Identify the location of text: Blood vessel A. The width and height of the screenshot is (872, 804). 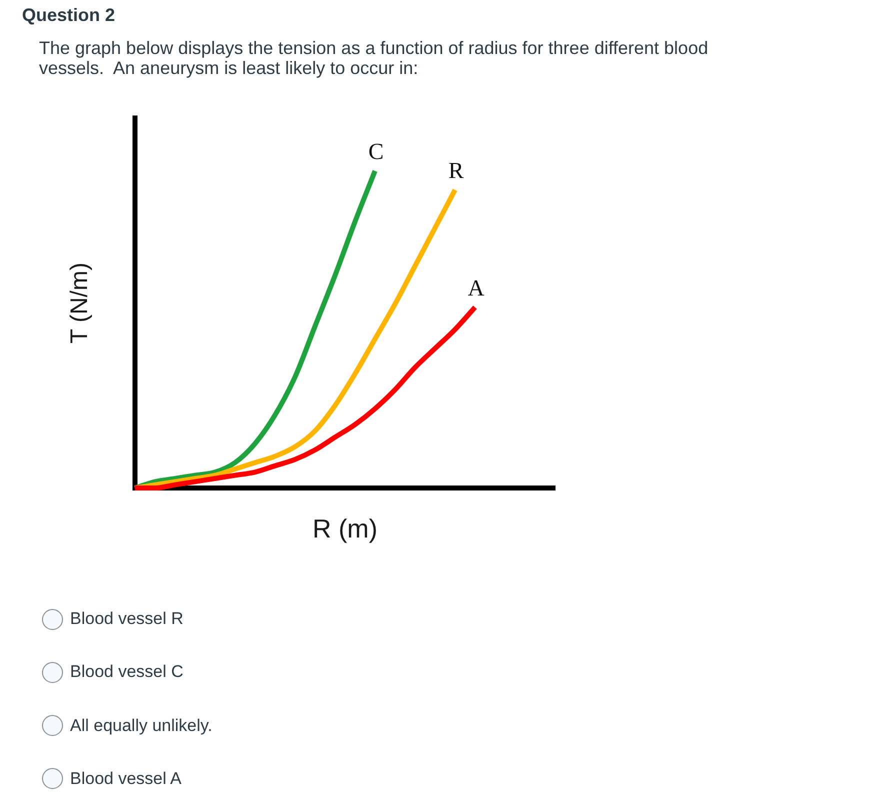
(126, 778).